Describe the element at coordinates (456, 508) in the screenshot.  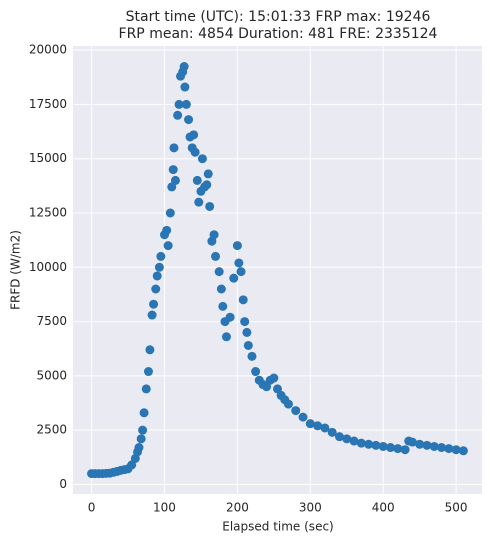
I see `x-tick-label: 500` at that location.